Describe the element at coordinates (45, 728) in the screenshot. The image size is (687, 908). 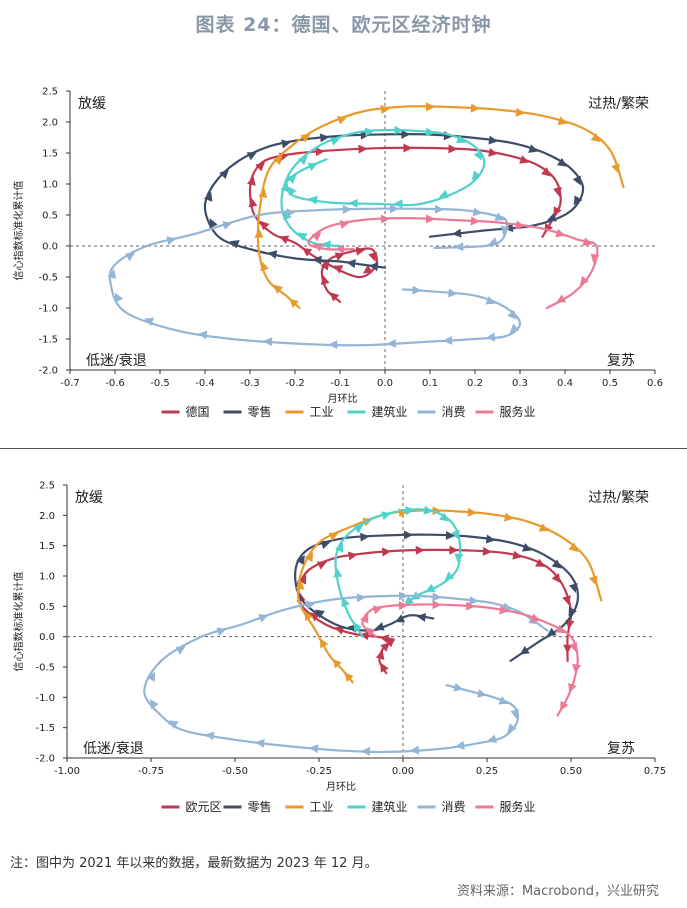
I see `y-tick-label: -1.5` at that location.